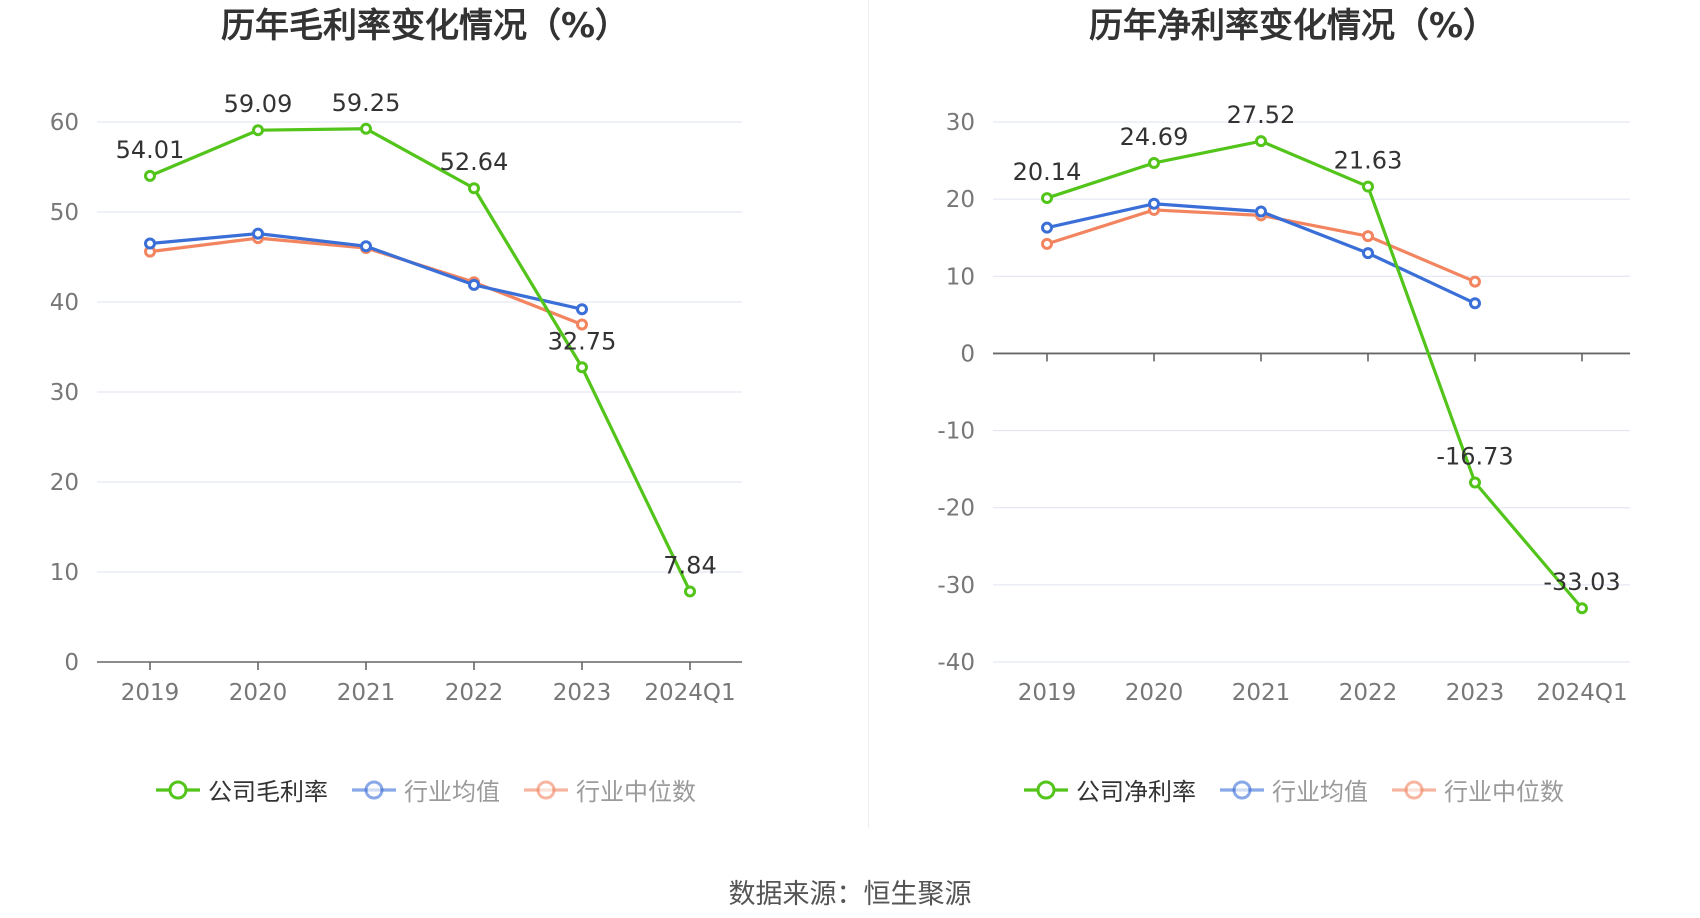  Describe the element at coordinates (1293, 26) in the screenshot. I see `chart-title: 历年净利率变化情况（%）` at that location.